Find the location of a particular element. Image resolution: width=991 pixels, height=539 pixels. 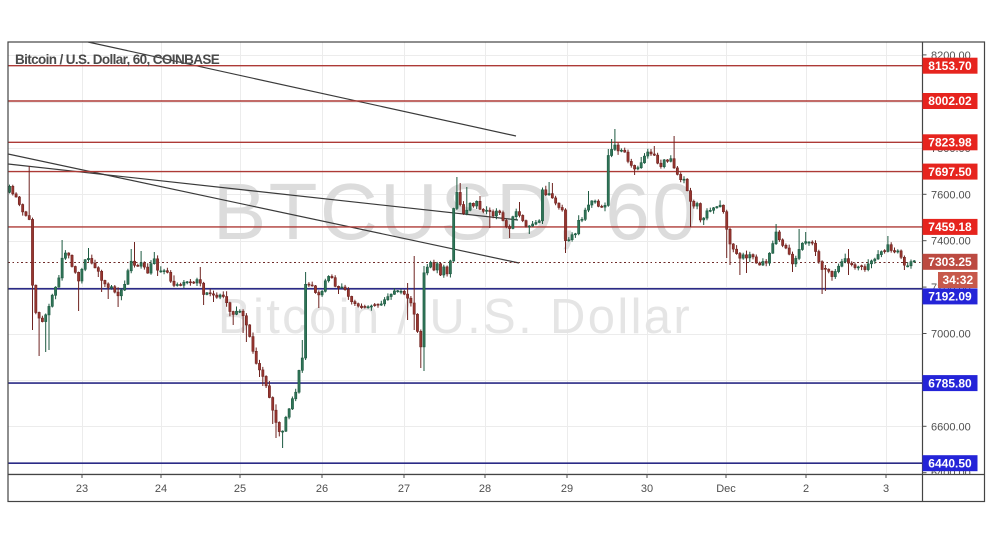

svg-text: 7000.00 is located at coordinates (951, 335).